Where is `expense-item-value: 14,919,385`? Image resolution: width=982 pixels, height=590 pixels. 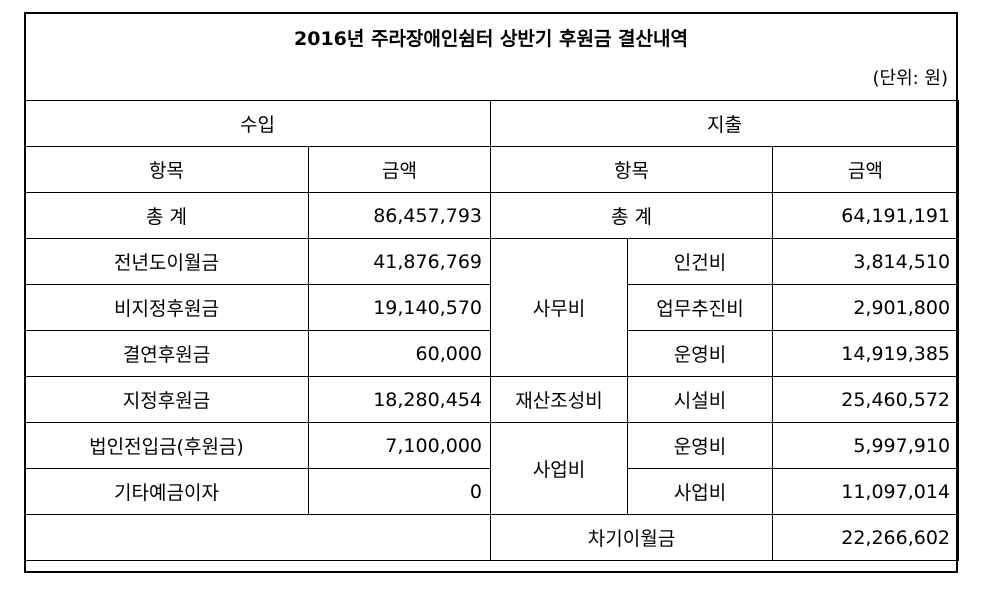 expense-item-value: 14,919,385 is located at coordinates (865, 353).